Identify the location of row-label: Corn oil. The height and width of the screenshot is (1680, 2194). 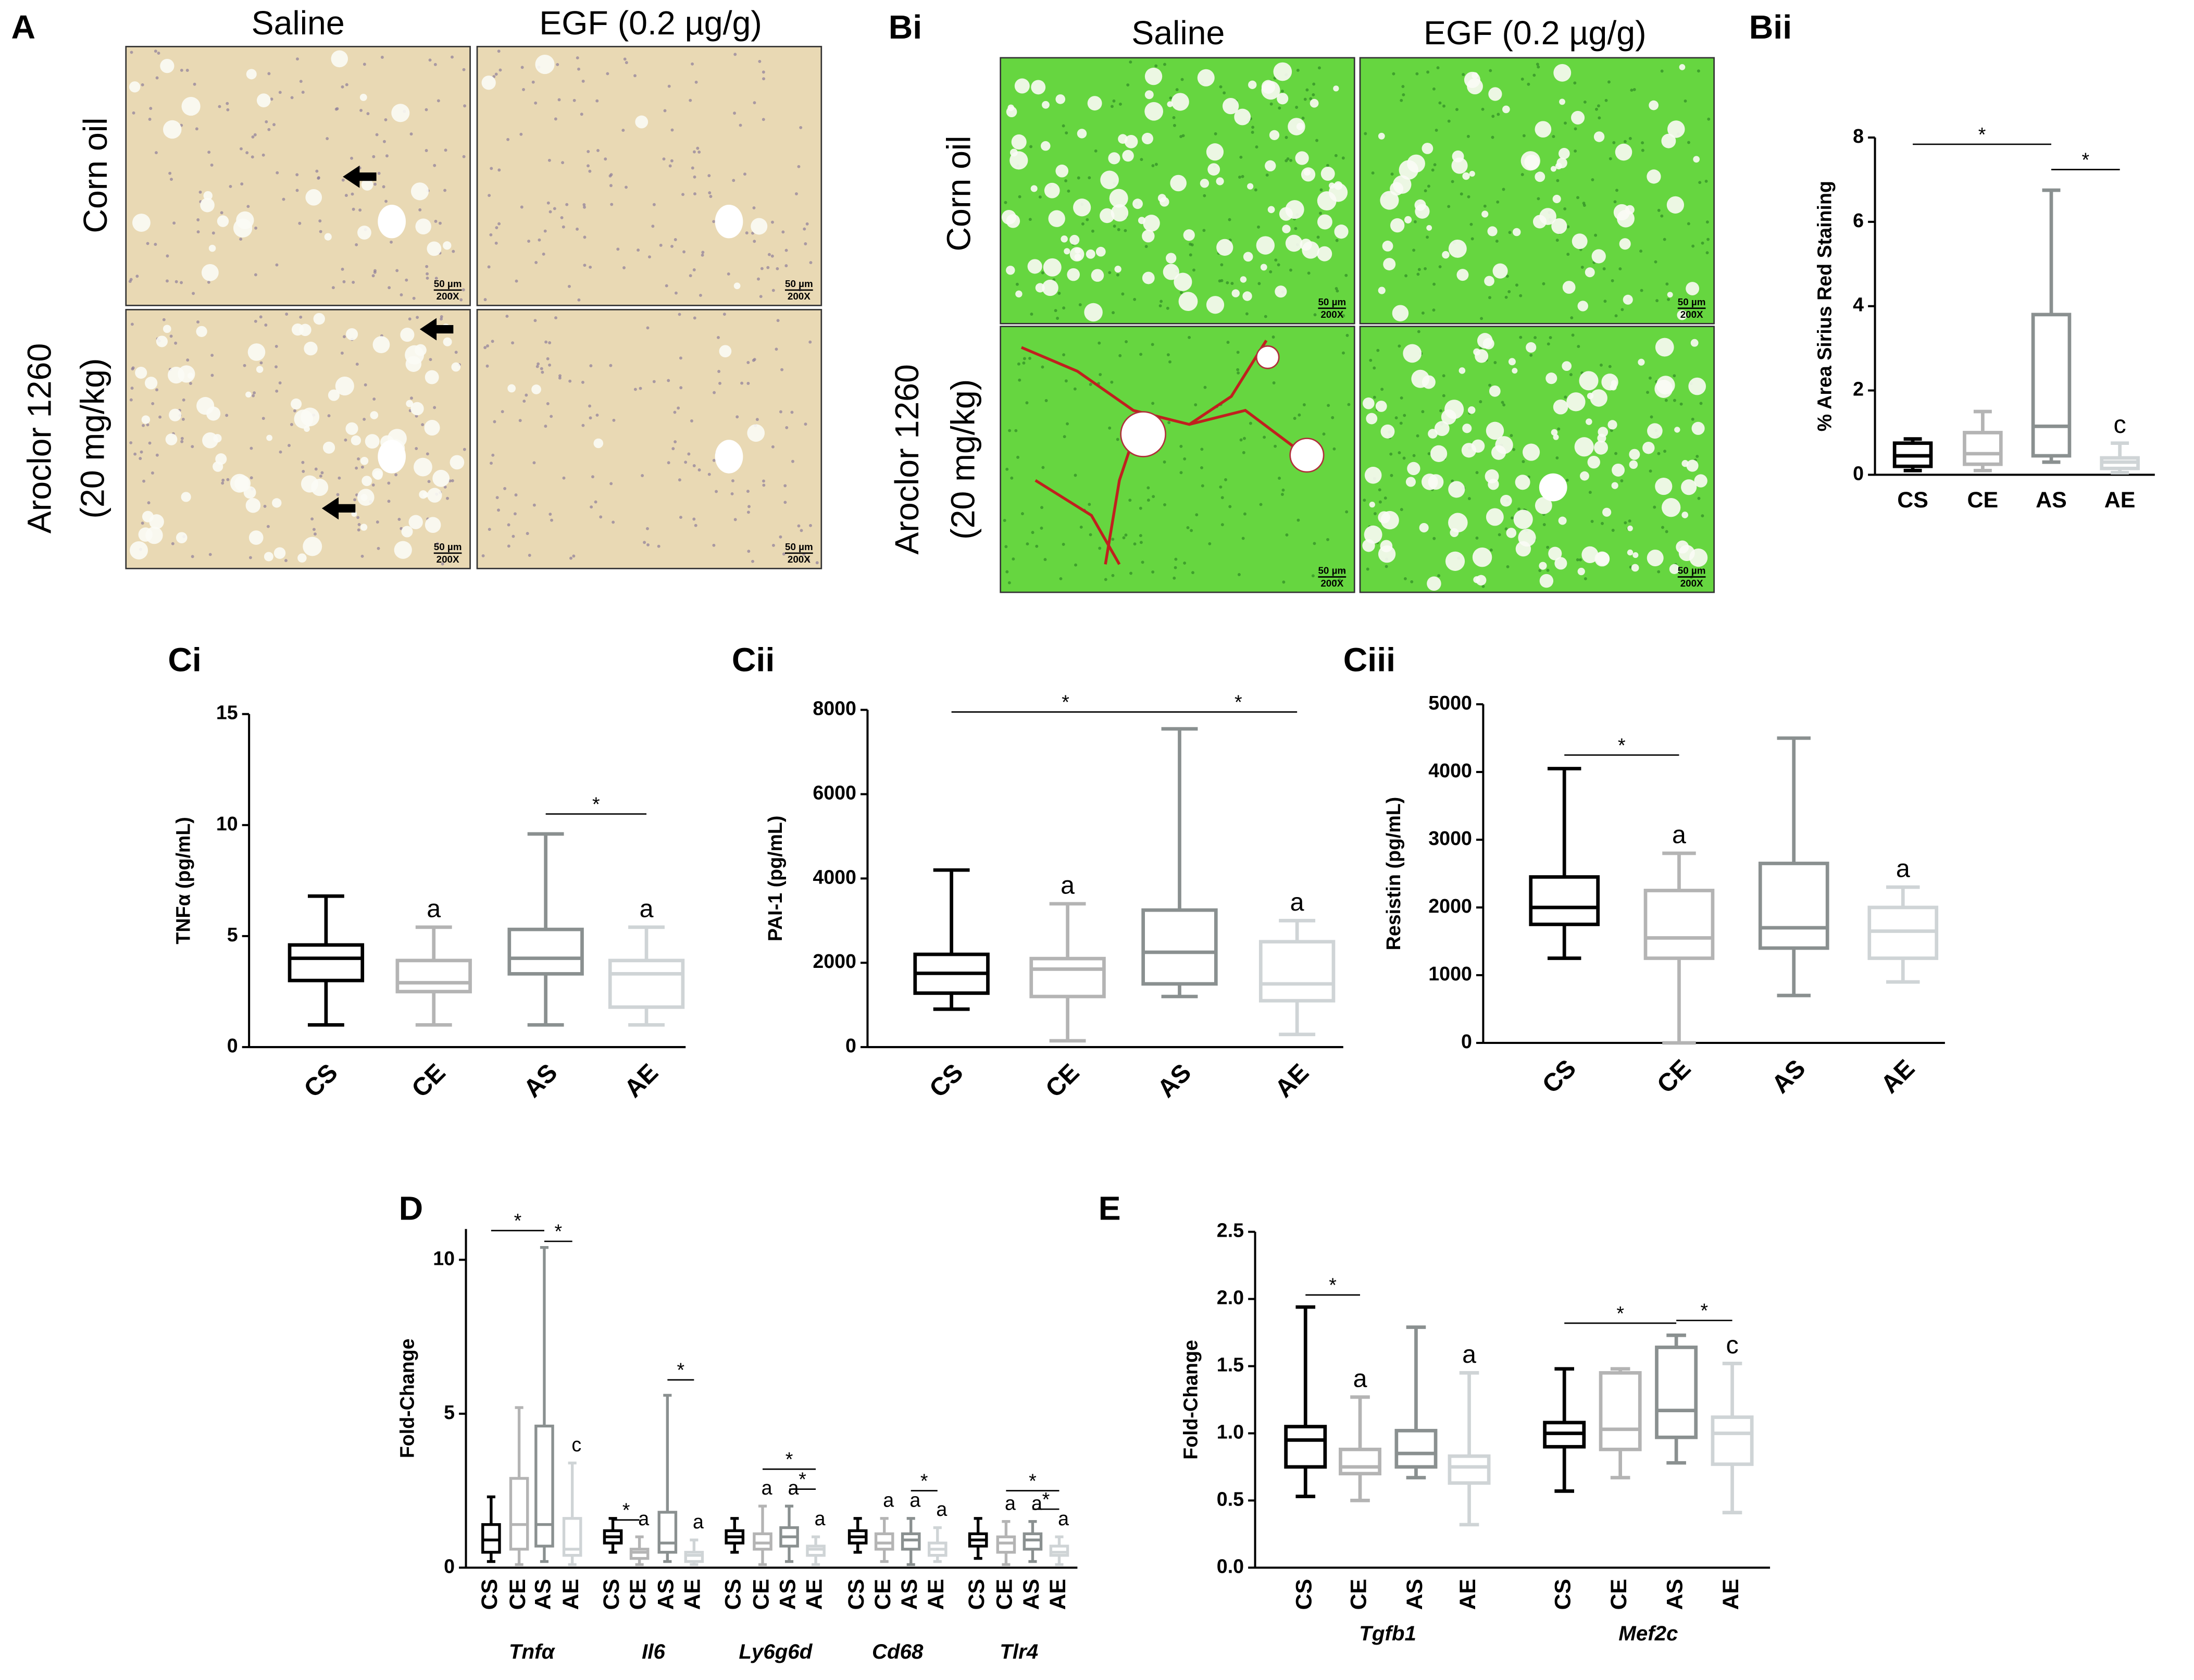
(958, 193).